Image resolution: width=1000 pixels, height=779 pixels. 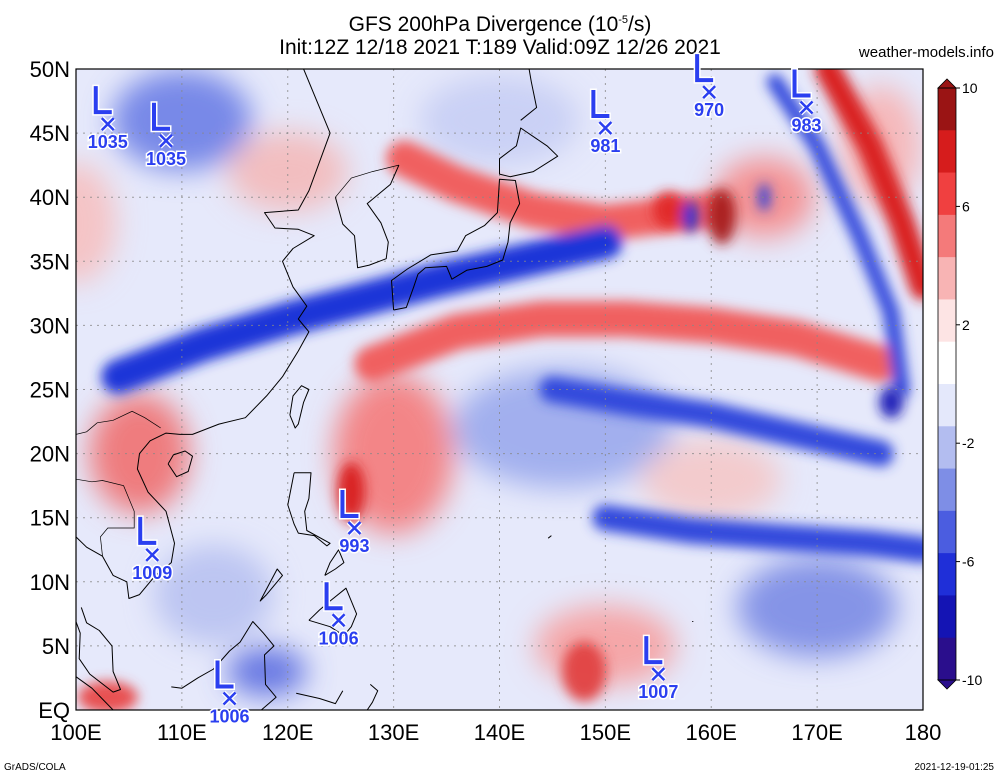 I want to click on generated-timestamp: 2021-12-19-01:25, so click(x=954, y=767).